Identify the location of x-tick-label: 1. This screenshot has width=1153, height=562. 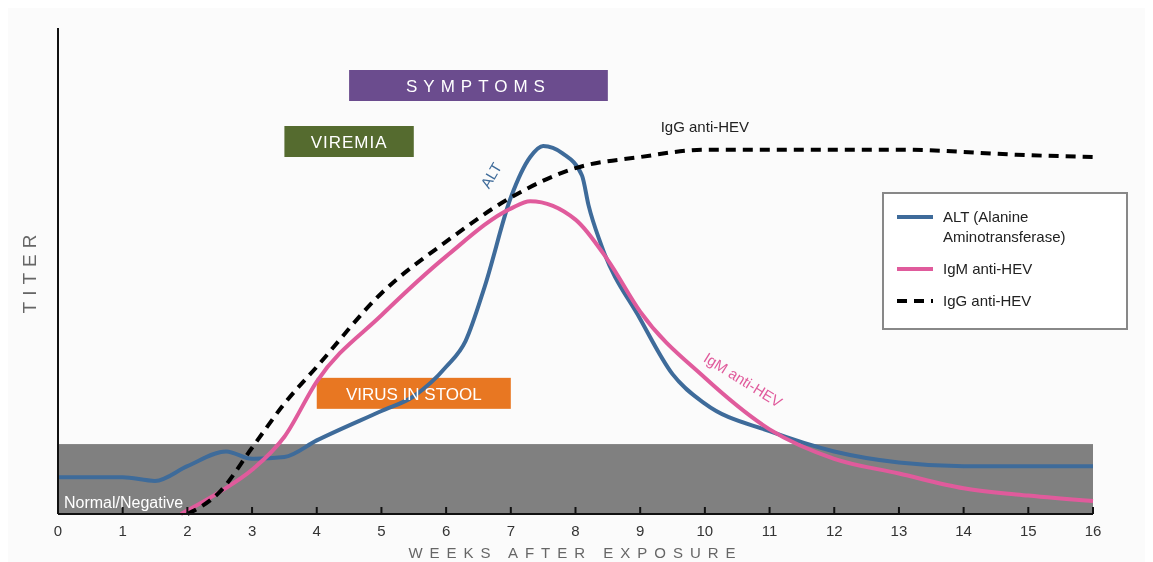
(122, 530).